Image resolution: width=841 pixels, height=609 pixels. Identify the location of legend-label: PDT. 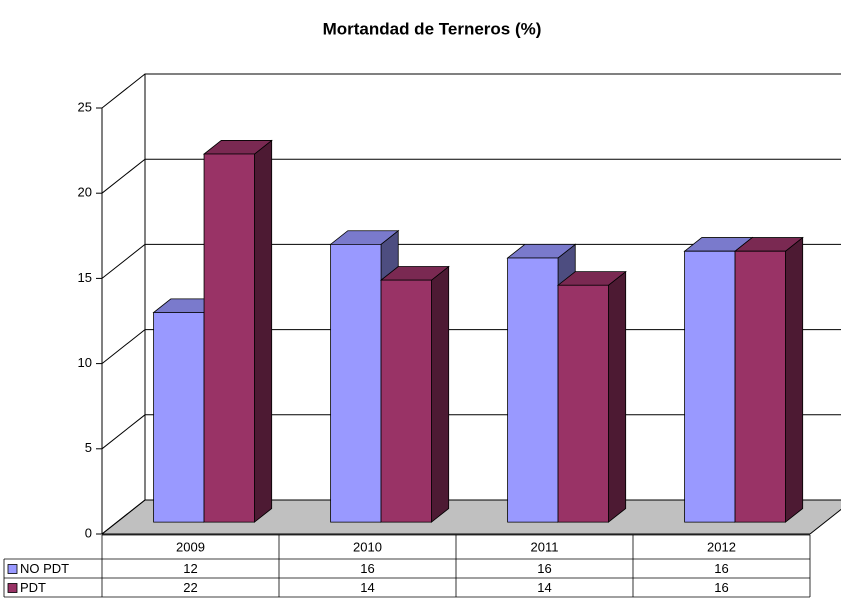
(33, 587).